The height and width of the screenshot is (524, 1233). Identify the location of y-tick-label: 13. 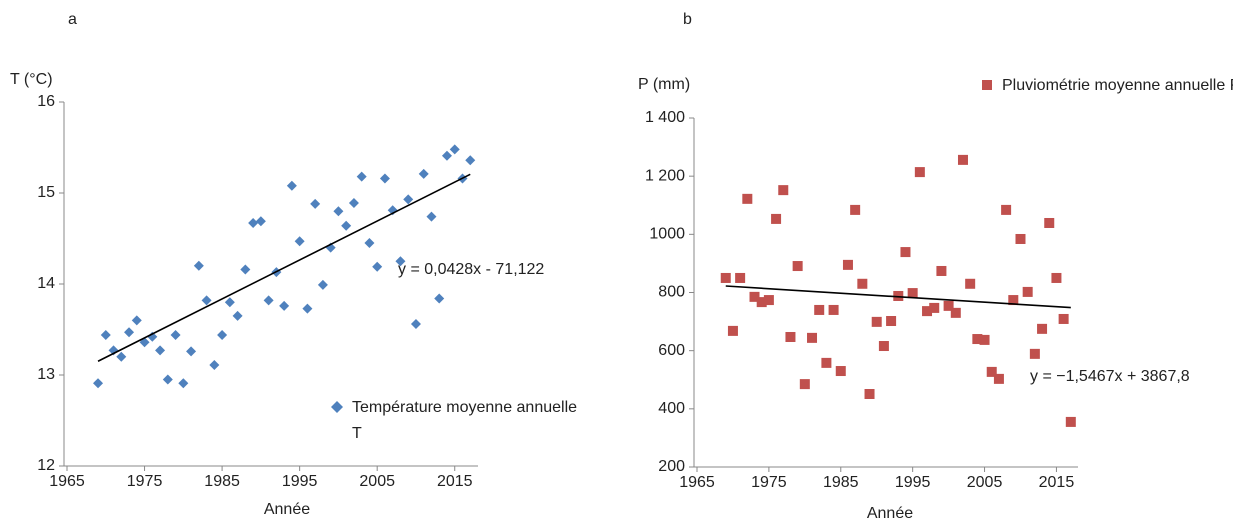
(46, 374).